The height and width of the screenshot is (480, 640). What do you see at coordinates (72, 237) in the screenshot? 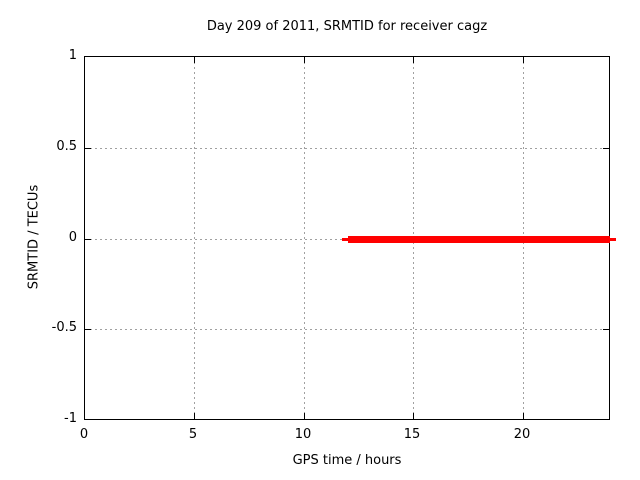
I see `y-tick-label-0: 0` at bounding box center [72, 237].